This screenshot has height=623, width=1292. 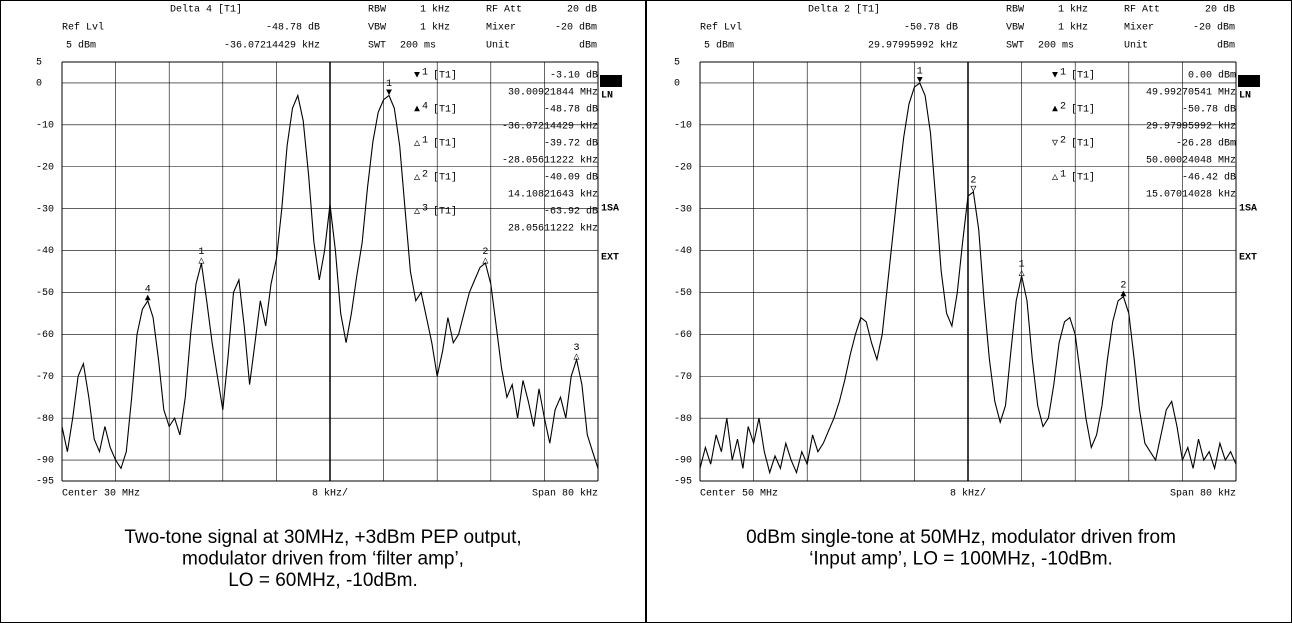 I want to click on marker-freq: -28.05611222 kHz, so click(x=550, y=161).